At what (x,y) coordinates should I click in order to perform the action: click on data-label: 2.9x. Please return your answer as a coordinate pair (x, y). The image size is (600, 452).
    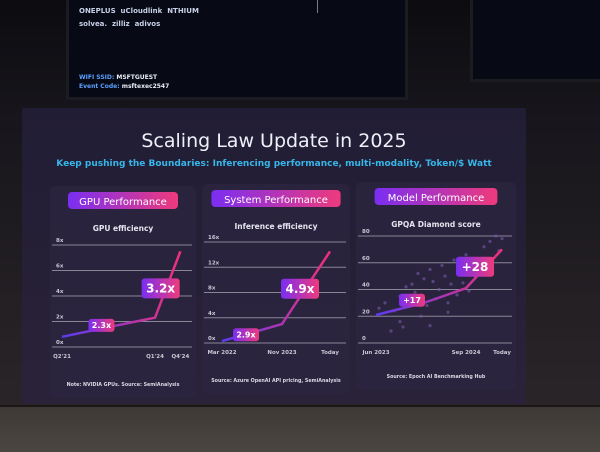
    Looking at the image, I should click on (246, 335).